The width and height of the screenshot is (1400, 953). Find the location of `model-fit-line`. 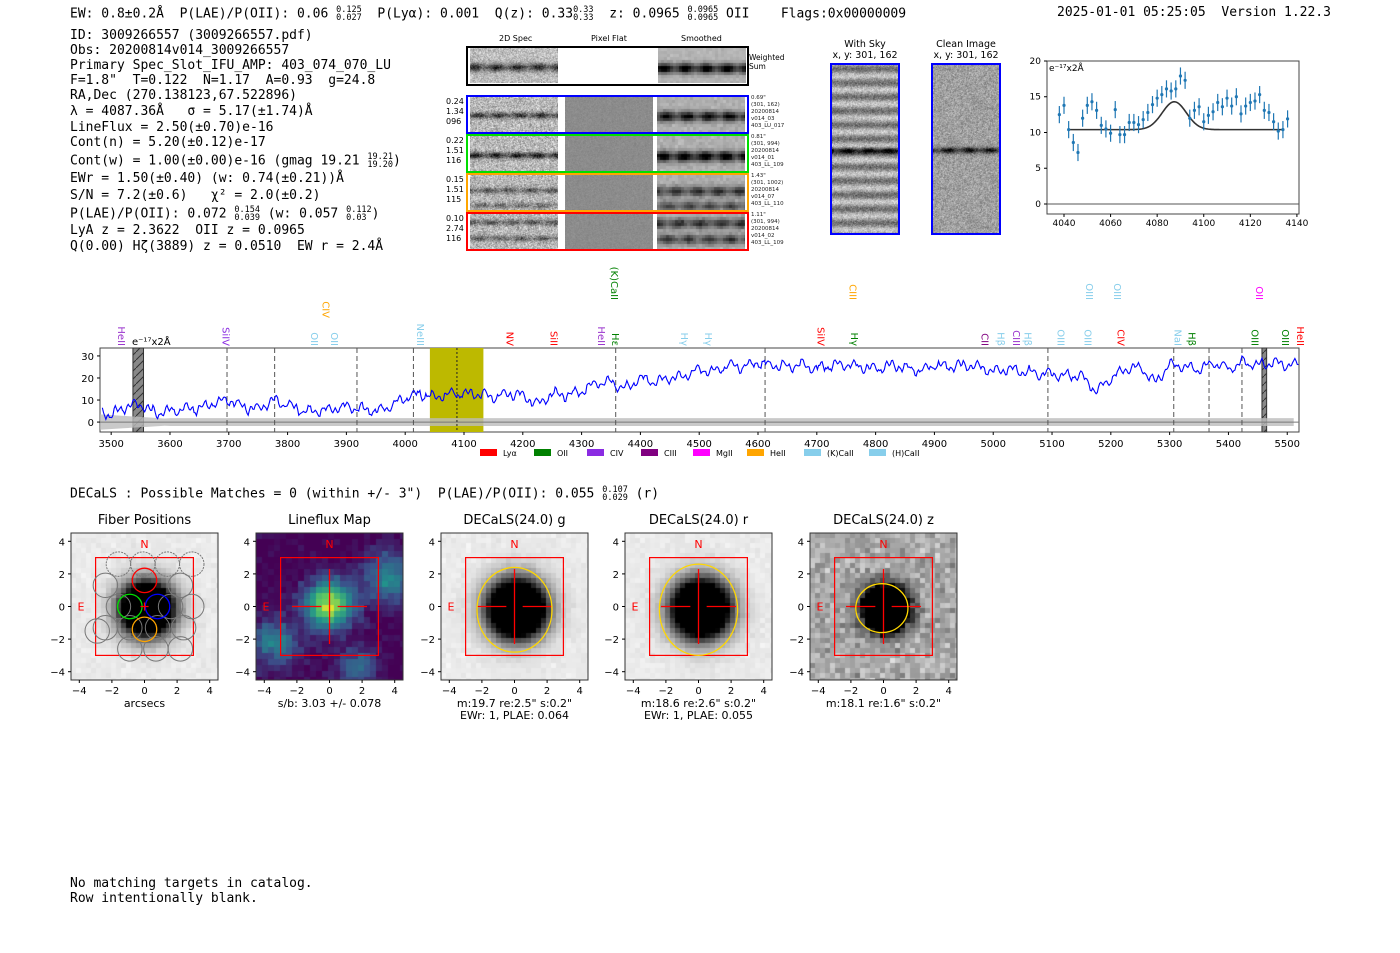

model-fit-line is located at coordinates (1175, 115).